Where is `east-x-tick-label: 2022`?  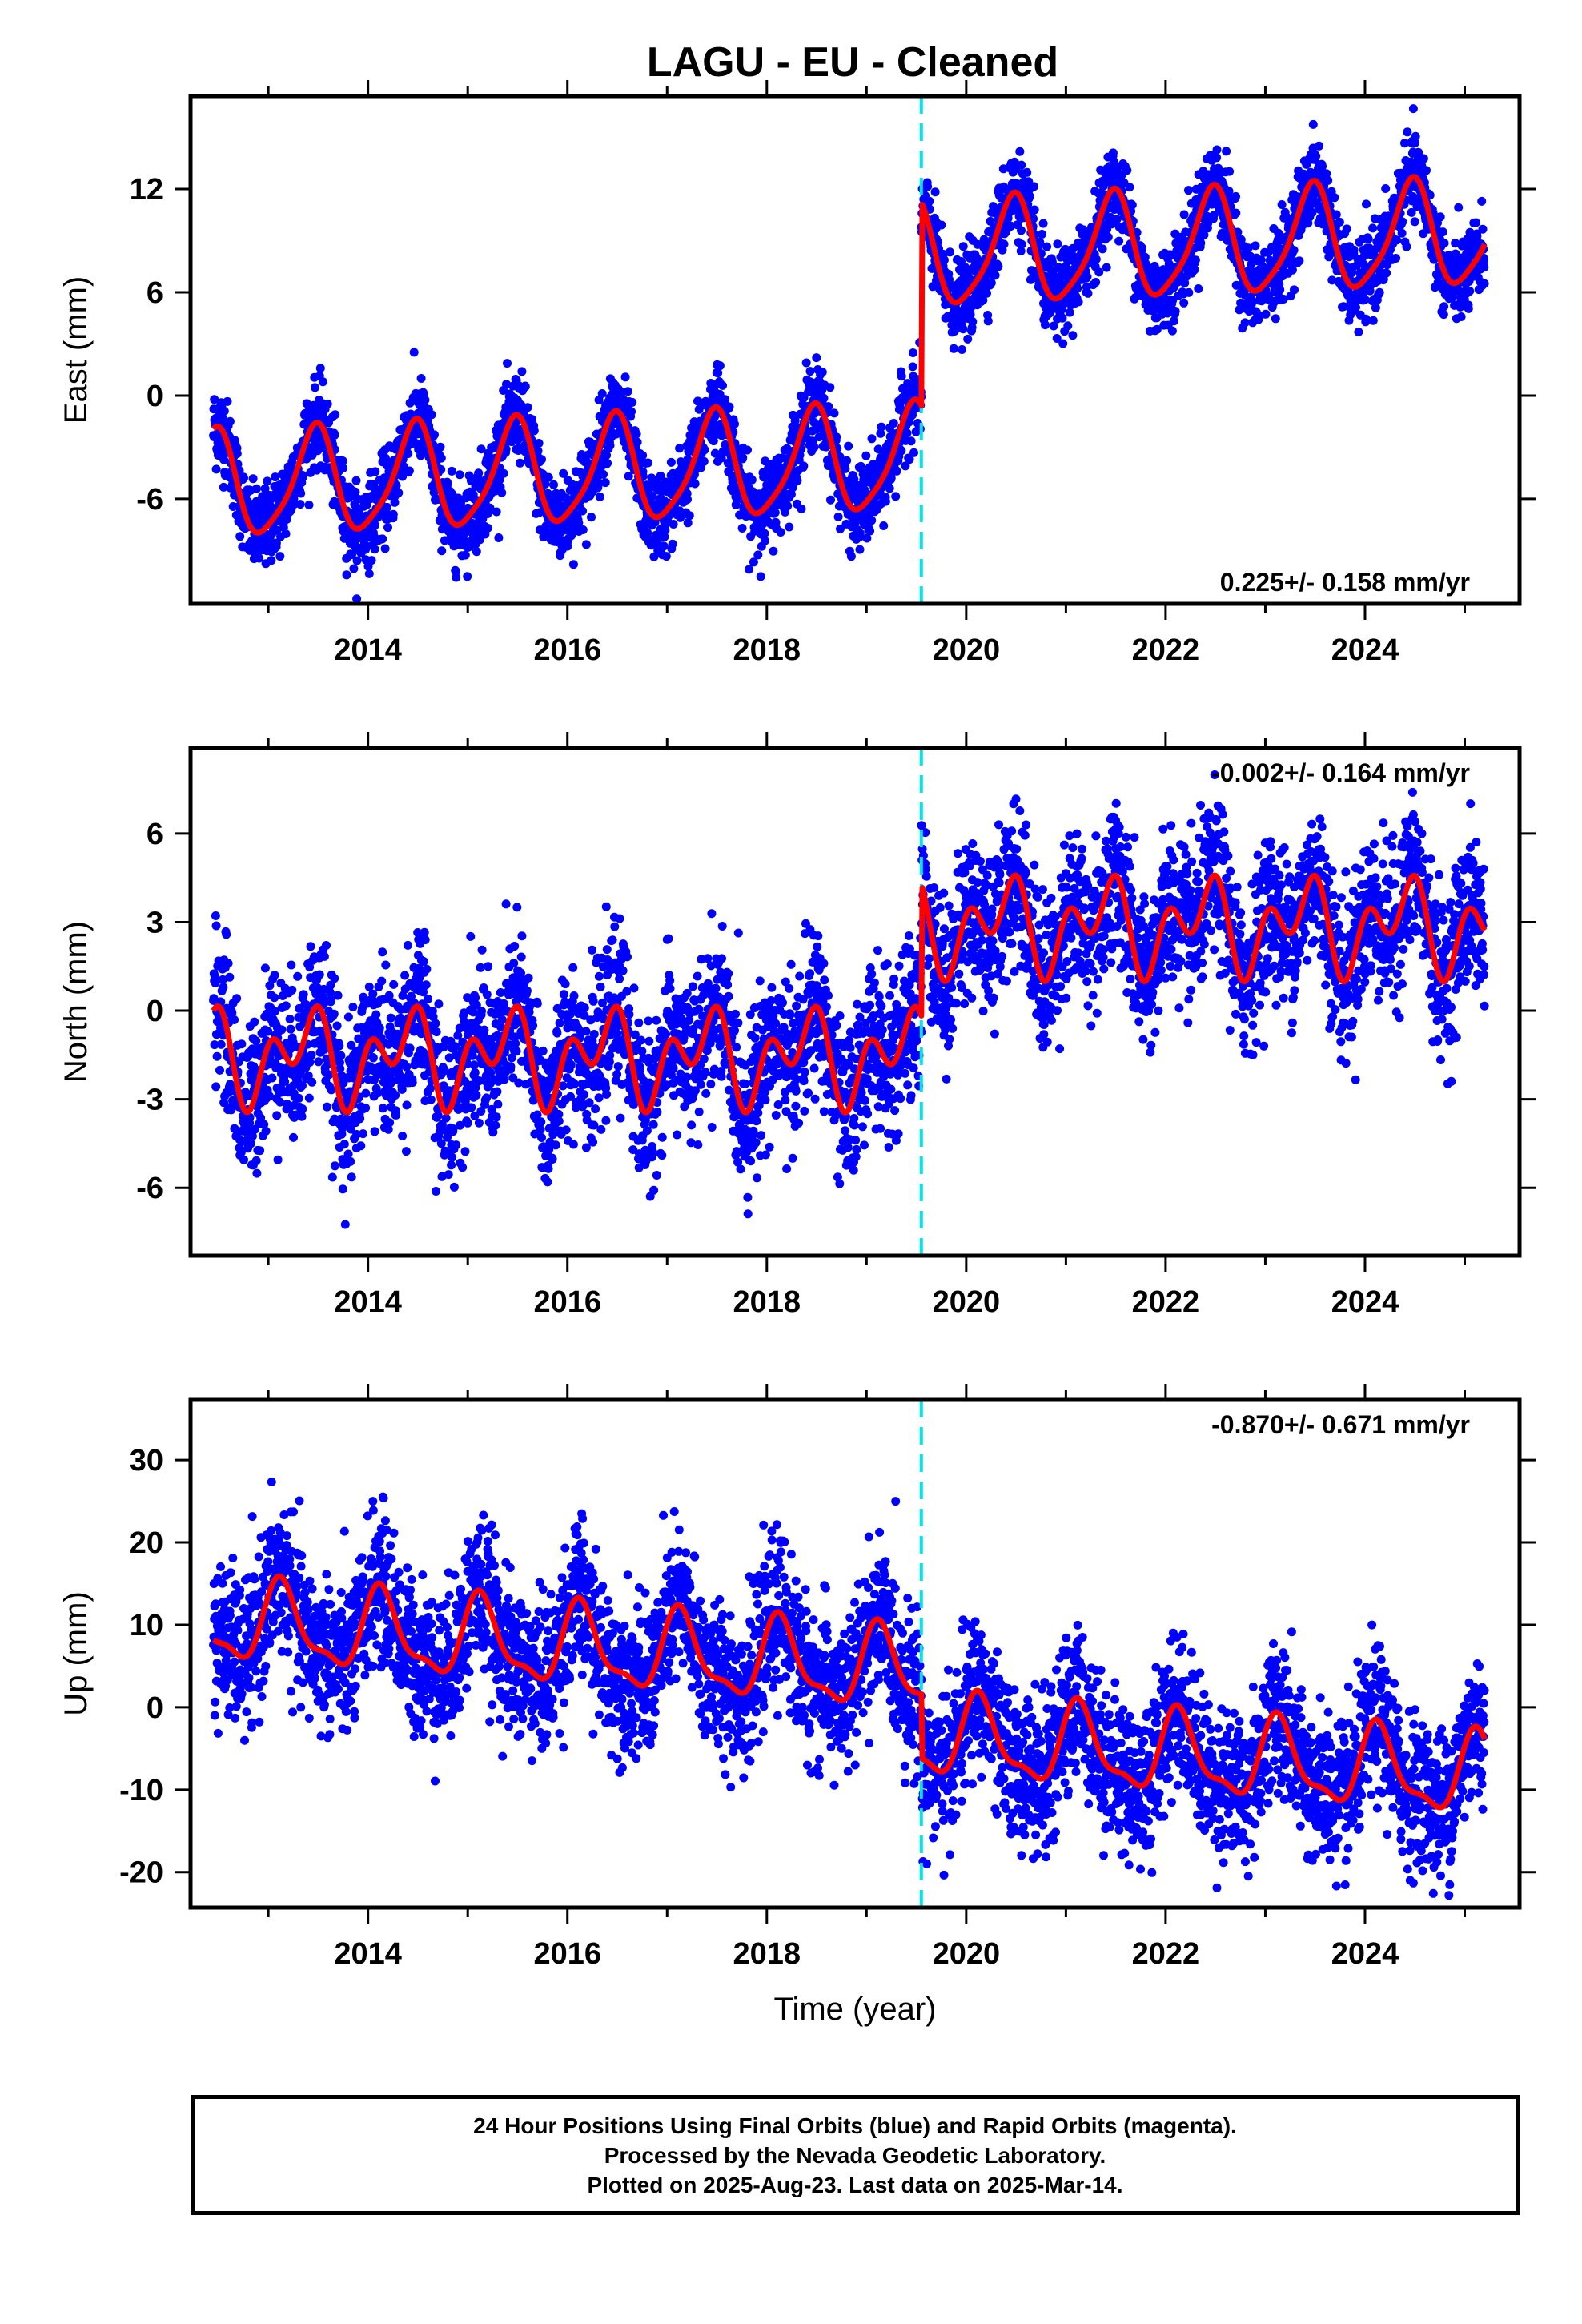
east-x-tick-label: 2022 is located at coordinates (1166, 650).